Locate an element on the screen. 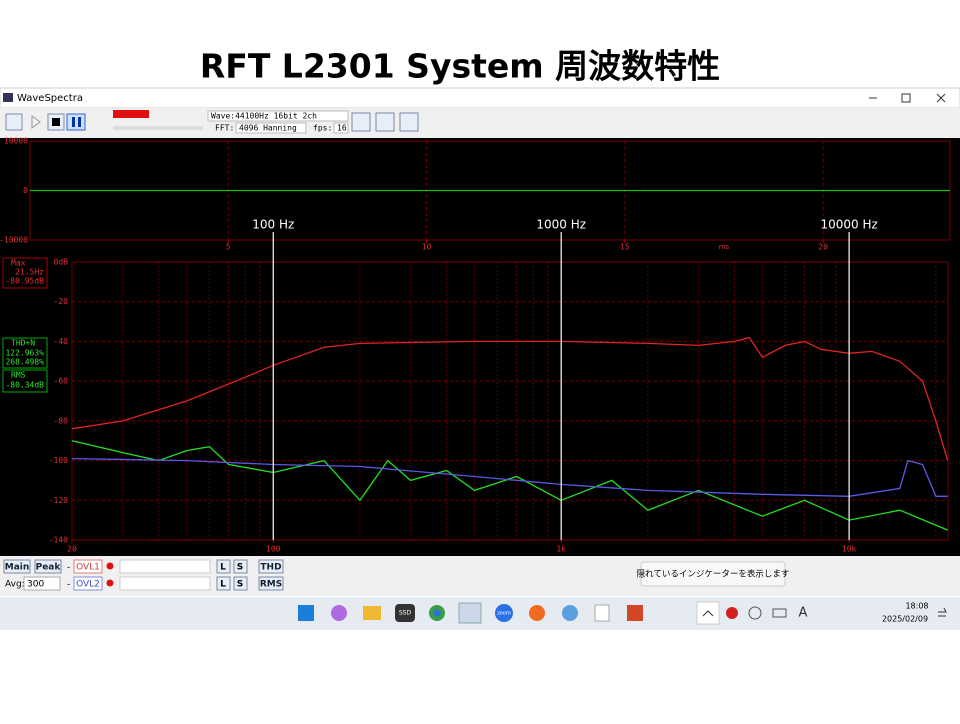 The height and width of the screenshot is (724, 960). y-tick-label: -60 is located at coordinates (61, 381).